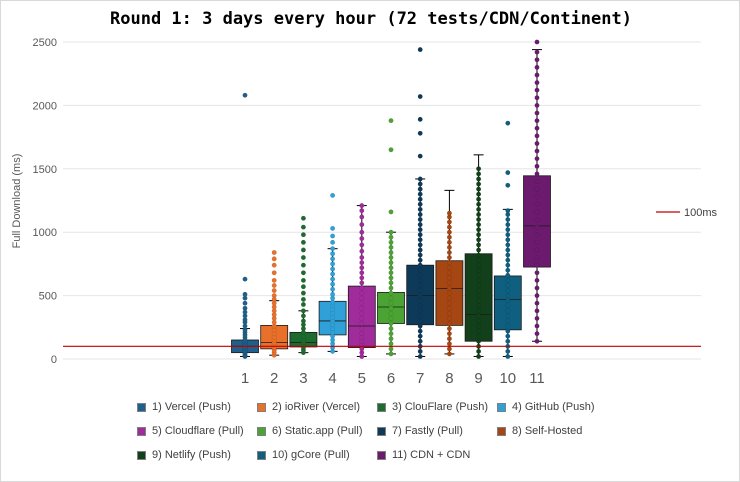 The height and width of the screenshot is (482, 740). I want to click on y-tick-label: 500, so click(48, 297).